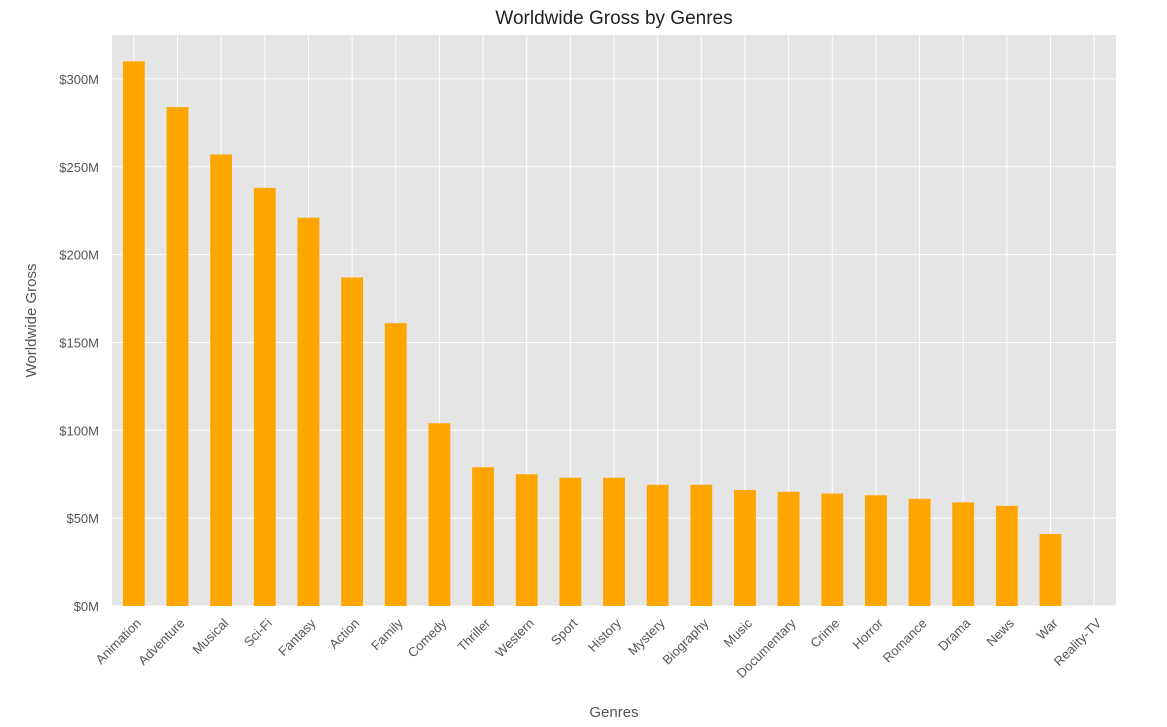 The image size is (1167, 727). Describe the element at coordinates (963, 554) in the screenshot. I see `bar-drama` at that location.